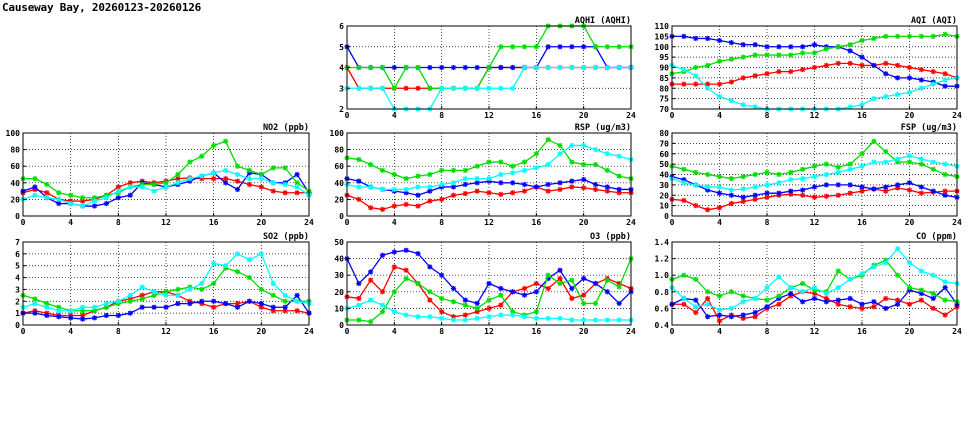 This screenshot has height=447, width=975. What do you see at coordinates (160, 175) in the screenshot?
I see `chart-no2: 0 4 8 12 16 20 24 0 20 40 60 80 100 NO2 (ppb)` at bounding box center [160, 175].